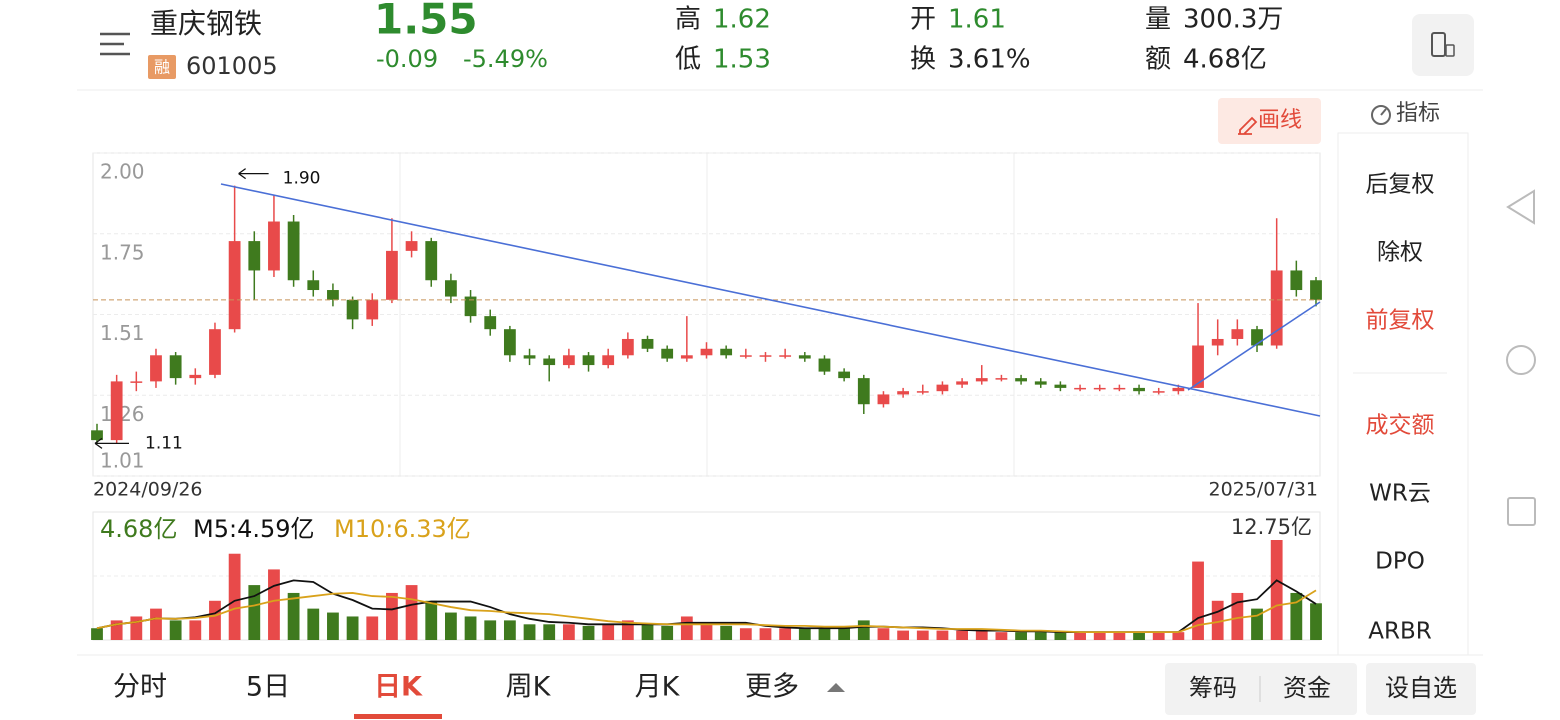 This screenshot has width=1560, height=720. What do you see at coordinates (398, 687) in the screenshot?
I see `tab-active: 日K` at bounding box center [398, 687].